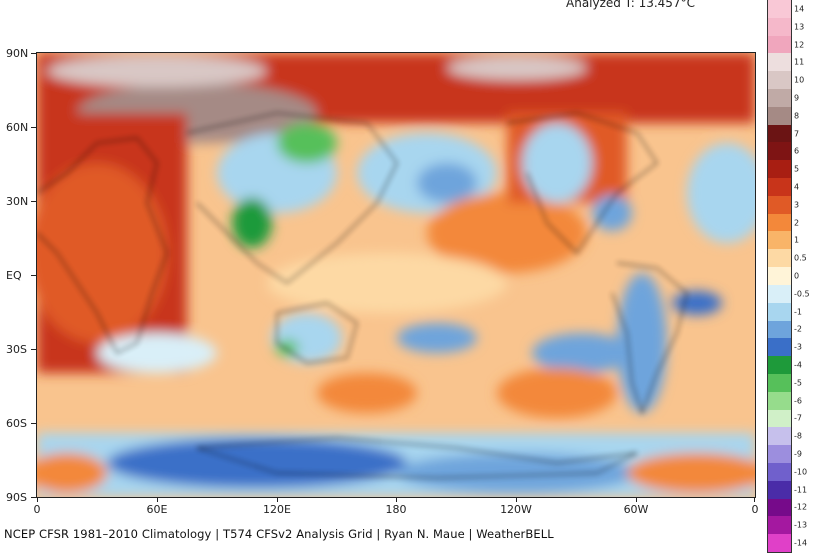 The width and height of the screenshot is (830, 553). I want to click on color-scale-label: 3, so click(797, 205).